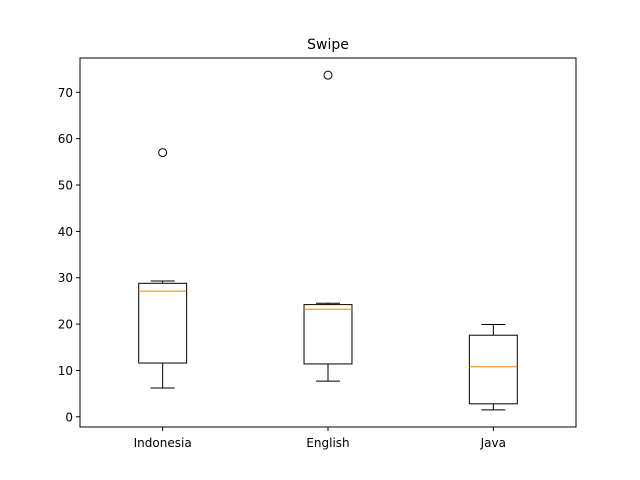  I want to click on box-indonesia, so click(163, 268).